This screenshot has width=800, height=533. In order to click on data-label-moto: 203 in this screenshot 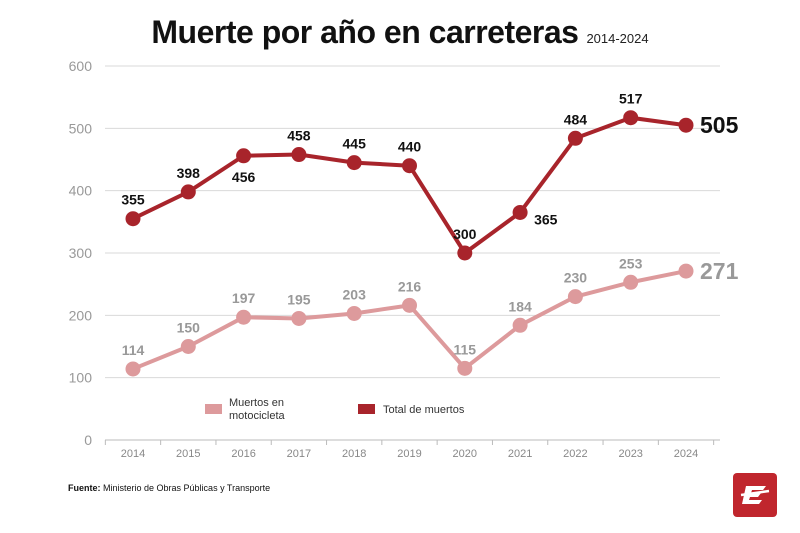, I will do `click(355, 294)`.